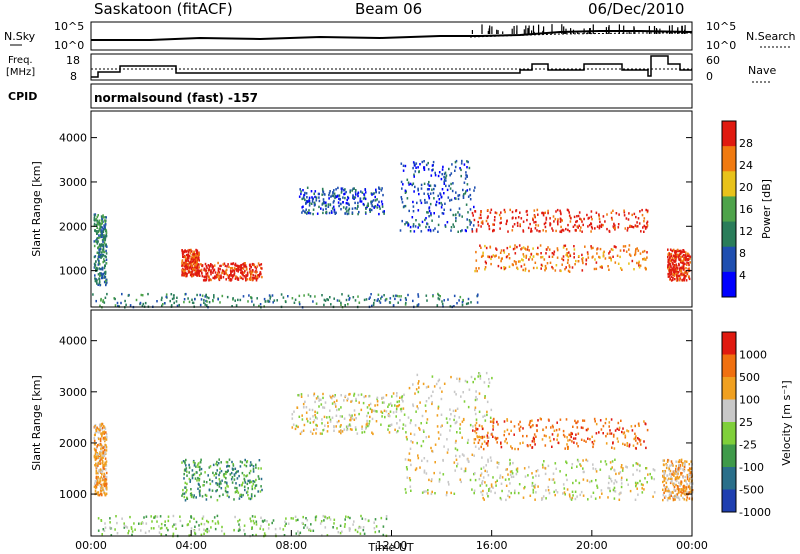  Describe the element at coordinates (20, 60) in the screenshot. I see `freq-label-line1: Freq.` at that location.